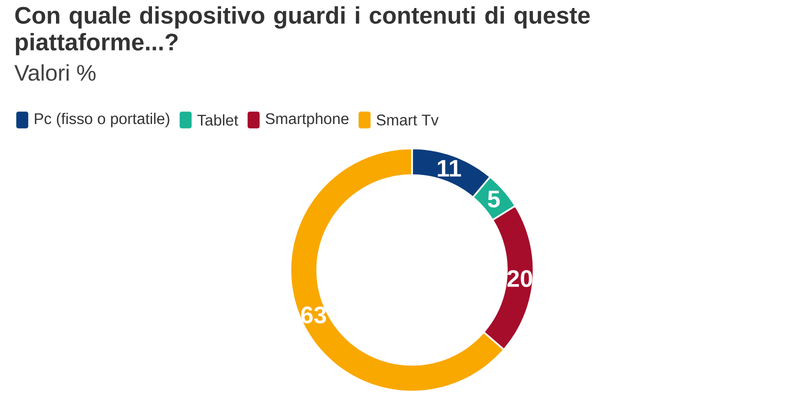 This screenshot has width=800, height=400. Describe the element at coordinates (449, 168) in the screenshot. I see `data-label: 11` at that location.